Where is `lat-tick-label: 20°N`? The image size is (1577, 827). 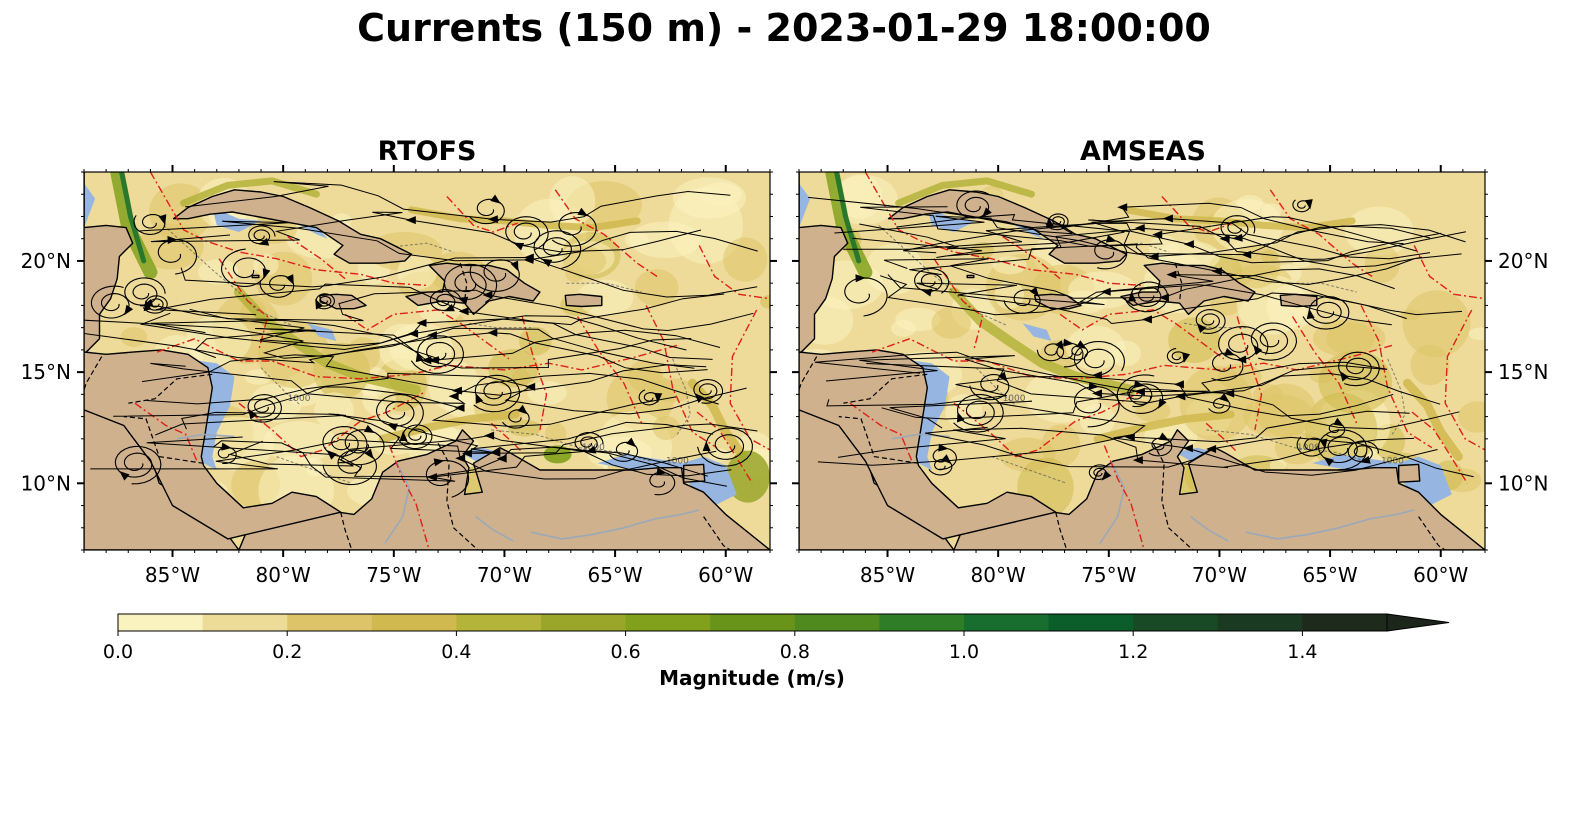 lat-tick-label: 20°N is located at coordinates (46, 261).